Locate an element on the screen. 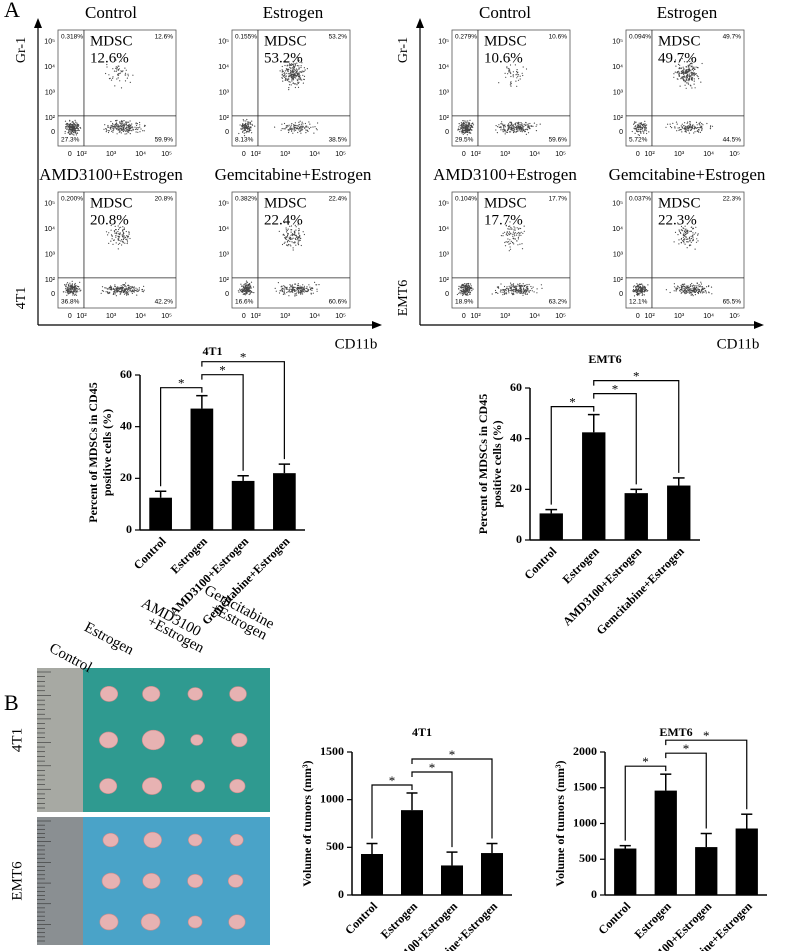 The width and height of the screenshot is (787, 951). significance-bracket is located at coordinates (572, 455).